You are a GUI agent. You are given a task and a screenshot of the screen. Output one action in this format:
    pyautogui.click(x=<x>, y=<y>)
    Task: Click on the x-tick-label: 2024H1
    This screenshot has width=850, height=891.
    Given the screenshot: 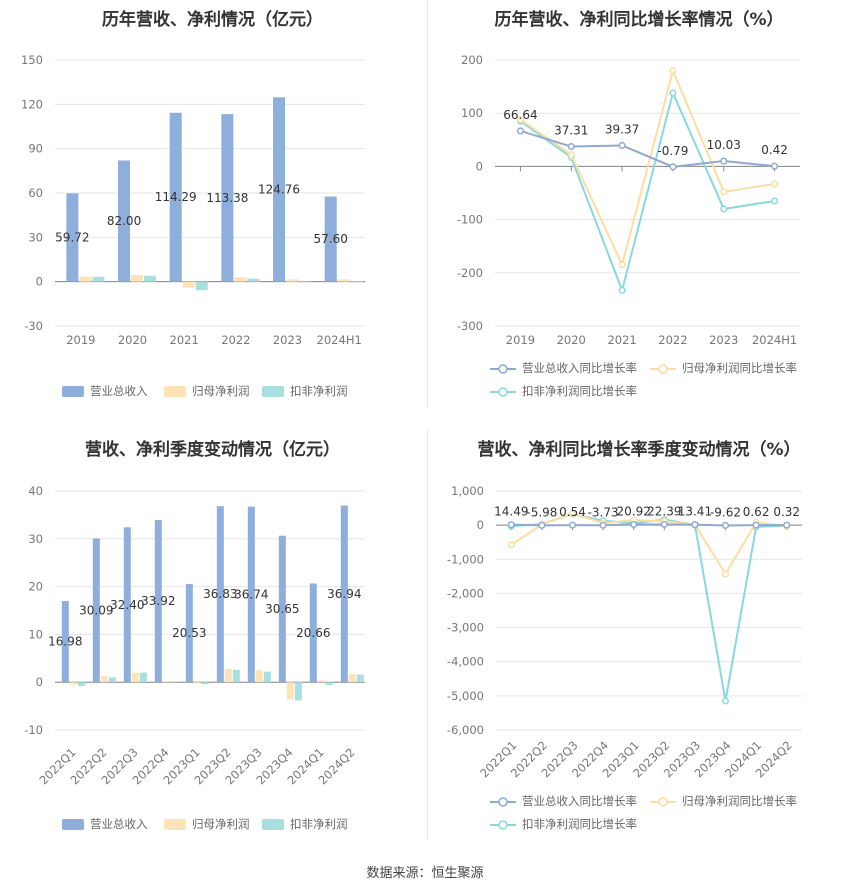 What is the action you would take?
    pyautogui.click(x=339, y=340)
    